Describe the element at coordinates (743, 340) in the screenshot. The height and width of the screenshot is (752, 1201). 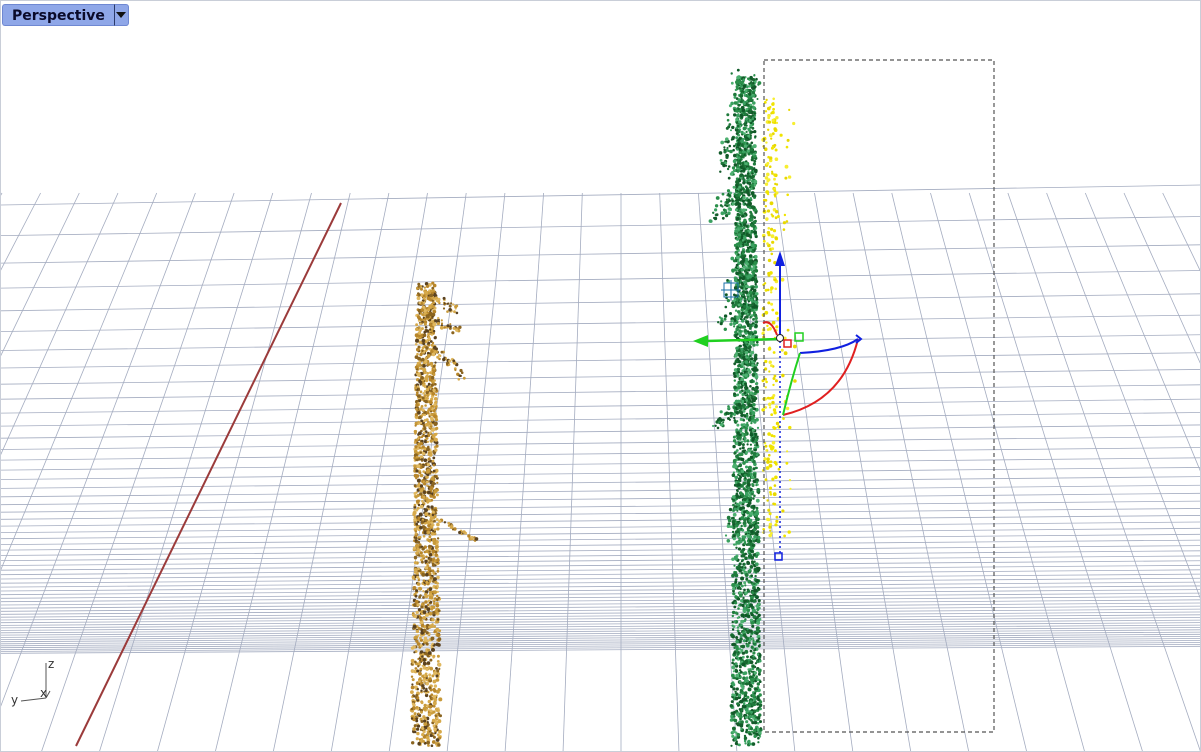
I see `gumball-y-axis-arrow` at that location.